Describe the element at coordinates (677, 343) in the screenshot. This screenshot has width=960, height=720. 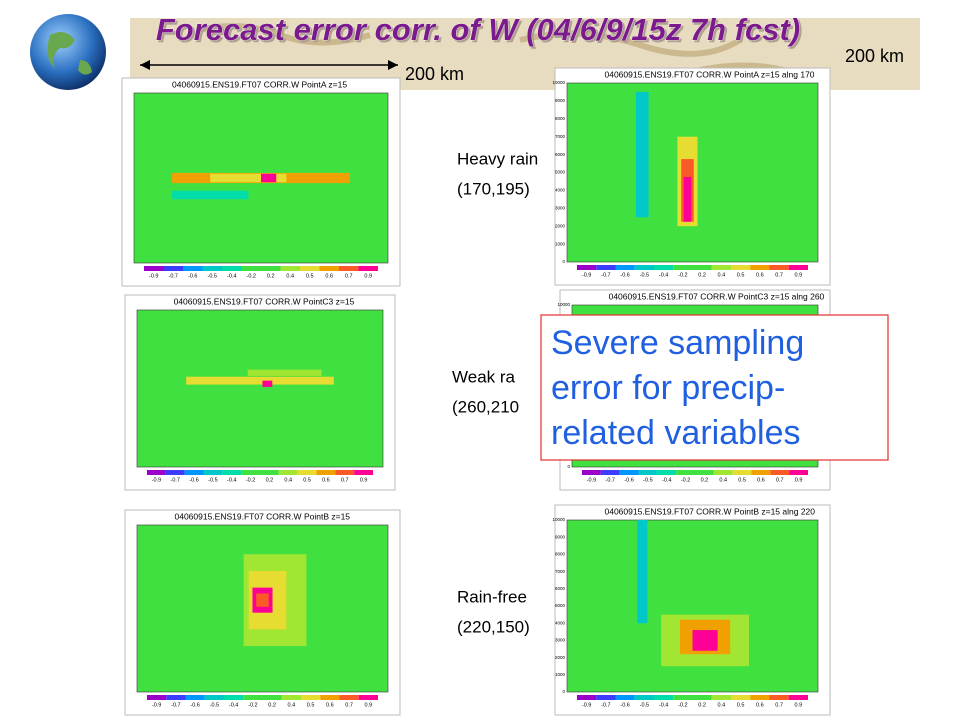
I see `callout-line: Severe sampling` at that location.